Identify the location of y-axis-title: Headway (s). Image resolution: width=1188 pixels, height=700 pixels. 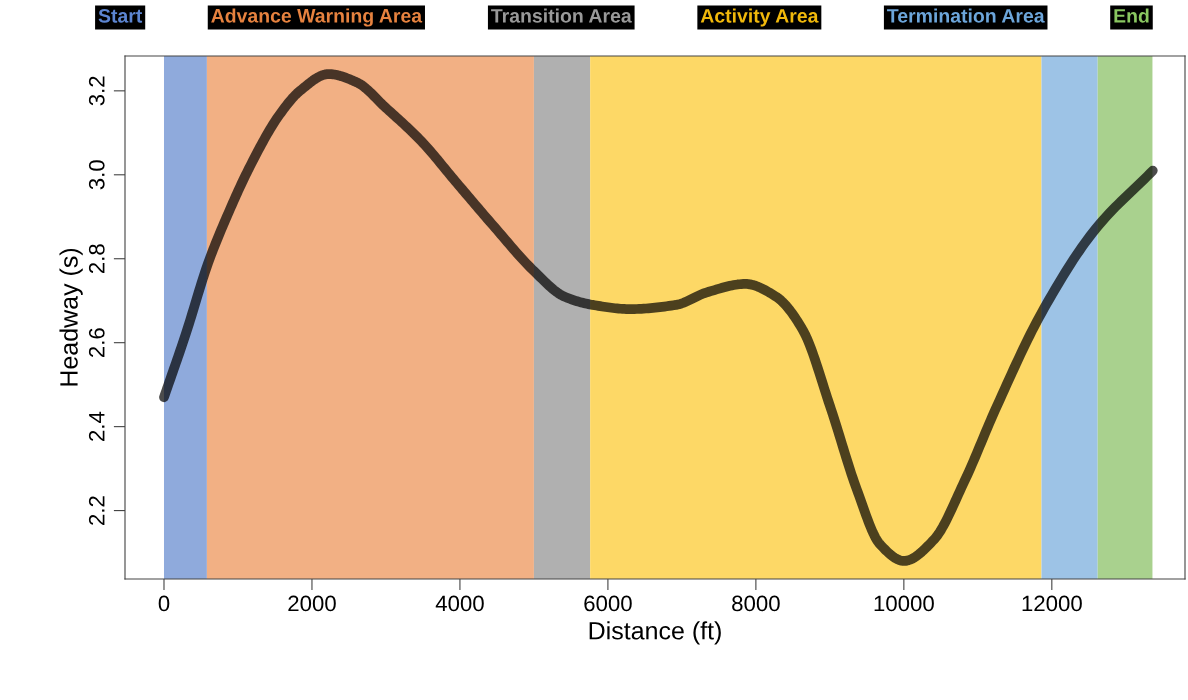
(71, 317).